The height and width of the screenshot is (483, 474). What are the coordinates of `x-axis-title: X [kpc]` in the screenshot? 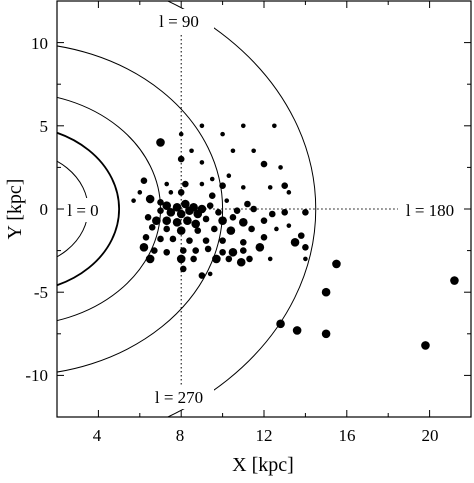 It's located at (263, 465).